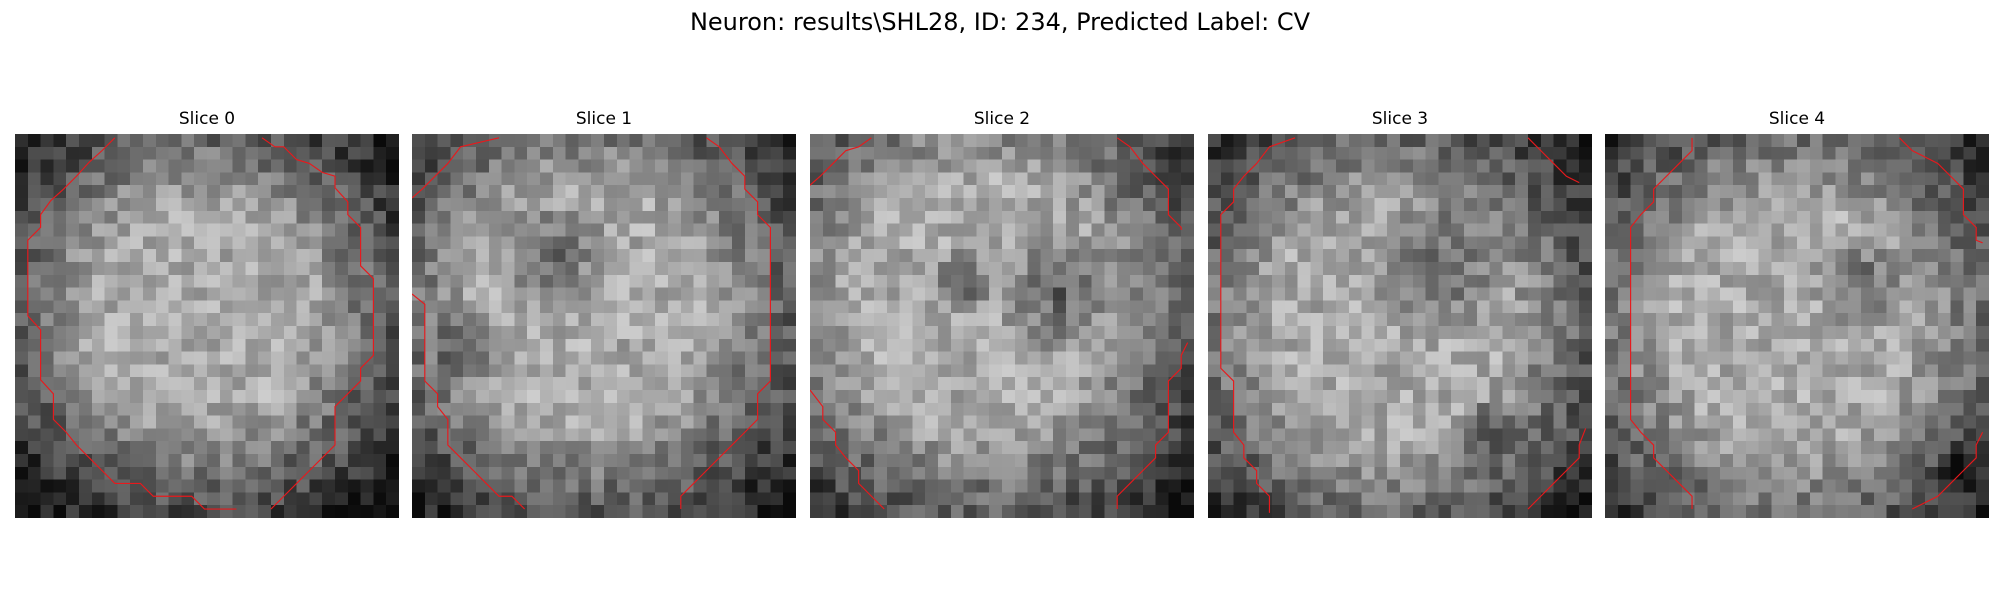  I want to click on slice-panel-1: Slice 1, so click(604, 313).